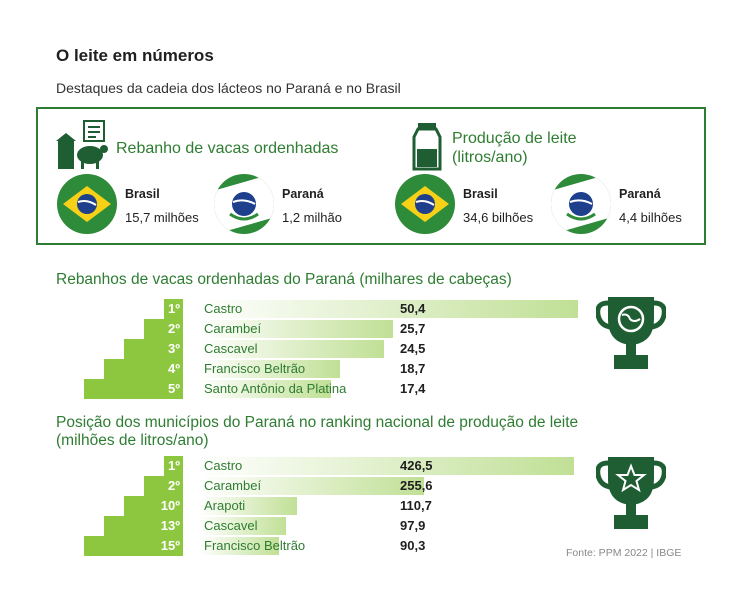 This screenshot has width=752, height=600. What do you see at coordinates (132, 440) in the screenshot?
I see `national-ranking-title-line2: (milhões de litros/ano)` at bounding box center [132, 440].